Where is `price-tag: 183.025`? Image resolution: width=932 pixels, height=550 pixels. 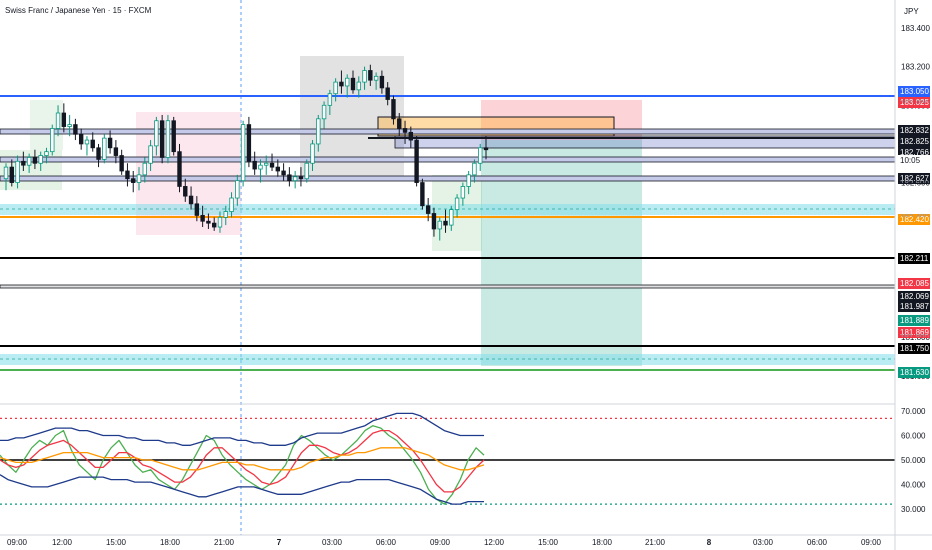 price-tag: 183.025 is located at coordinates (914, 102).